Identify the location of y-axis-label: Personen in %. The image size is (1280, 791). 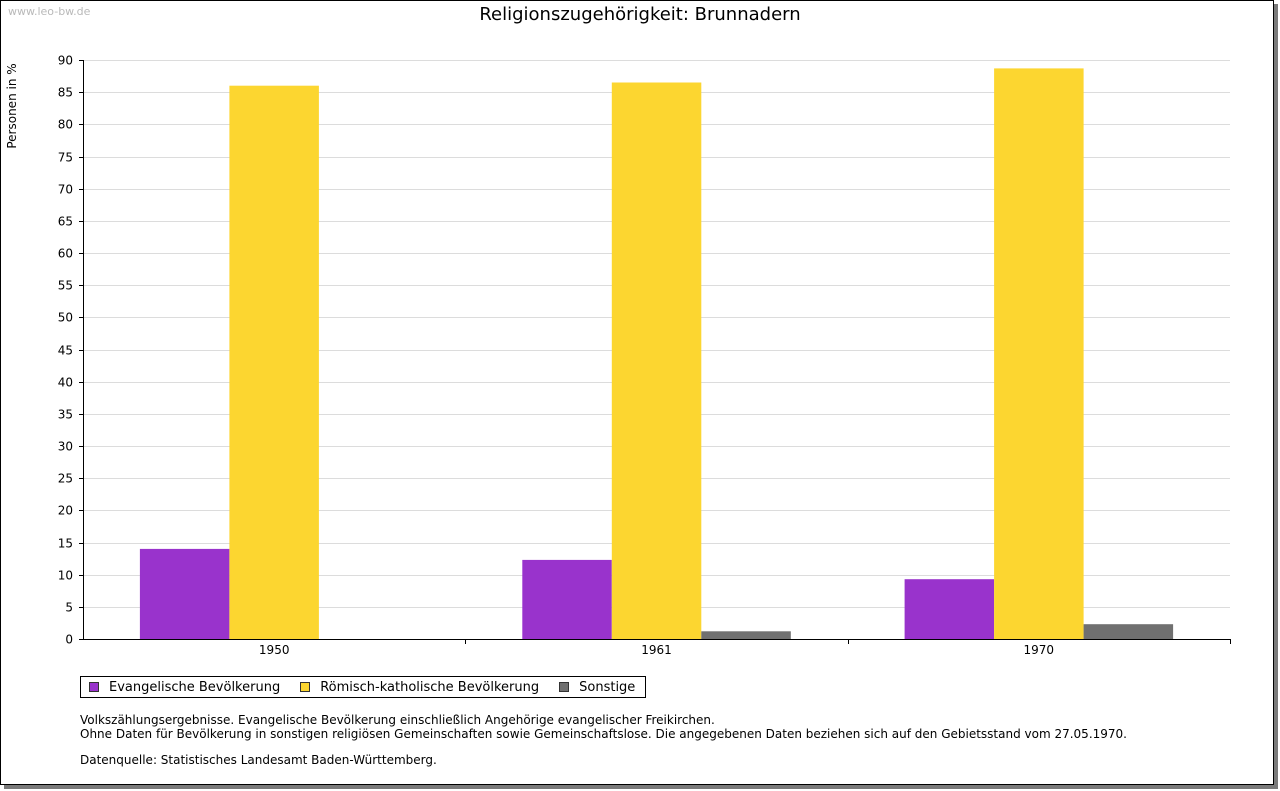
(12, 105).